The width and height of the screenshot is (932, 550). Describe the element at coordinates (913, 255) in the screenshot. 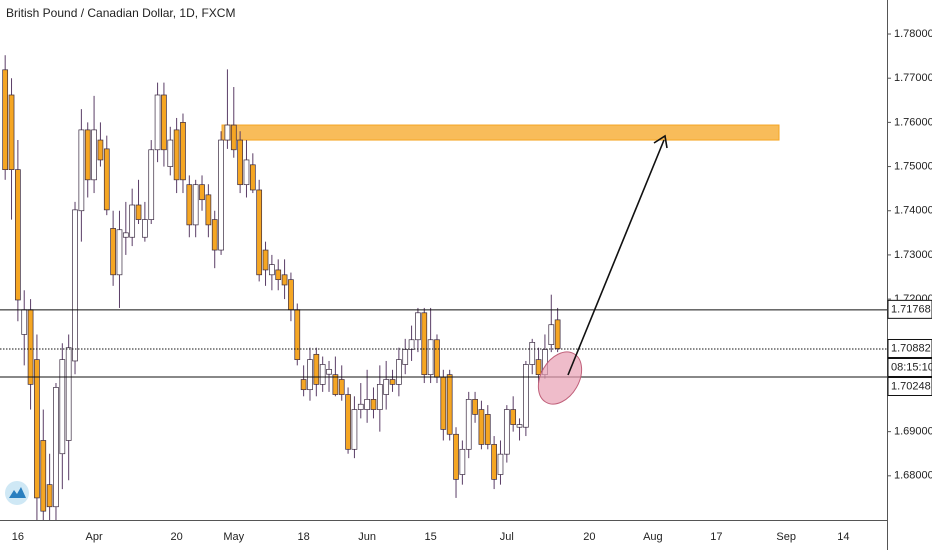

I see `y-tick-label: 1.73000` at that location.